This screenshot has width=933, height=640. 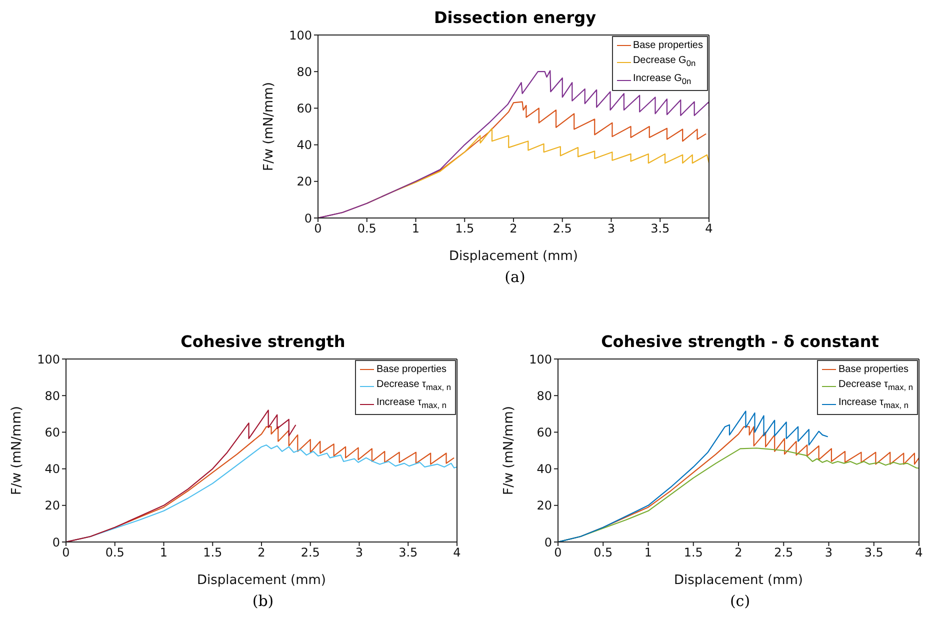 What do you see at coordinates (515, 18) in the screenshot?
I see `chart-title: Dissection energy` at bounding box center [515, 18].